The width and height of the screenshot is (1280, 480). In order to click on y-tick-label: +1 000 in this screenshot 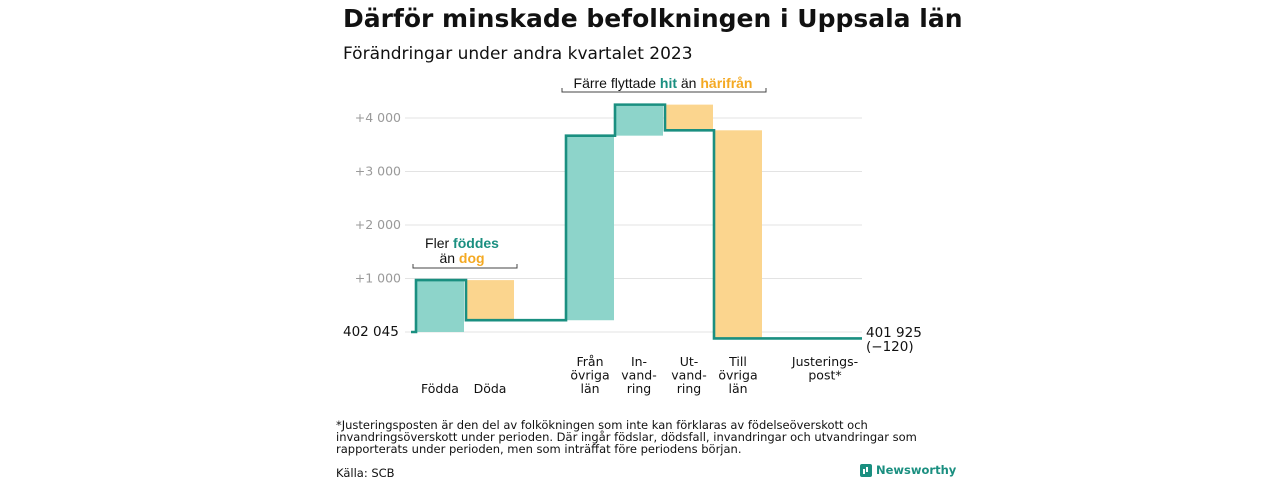, I will do `click(378, 278)`.